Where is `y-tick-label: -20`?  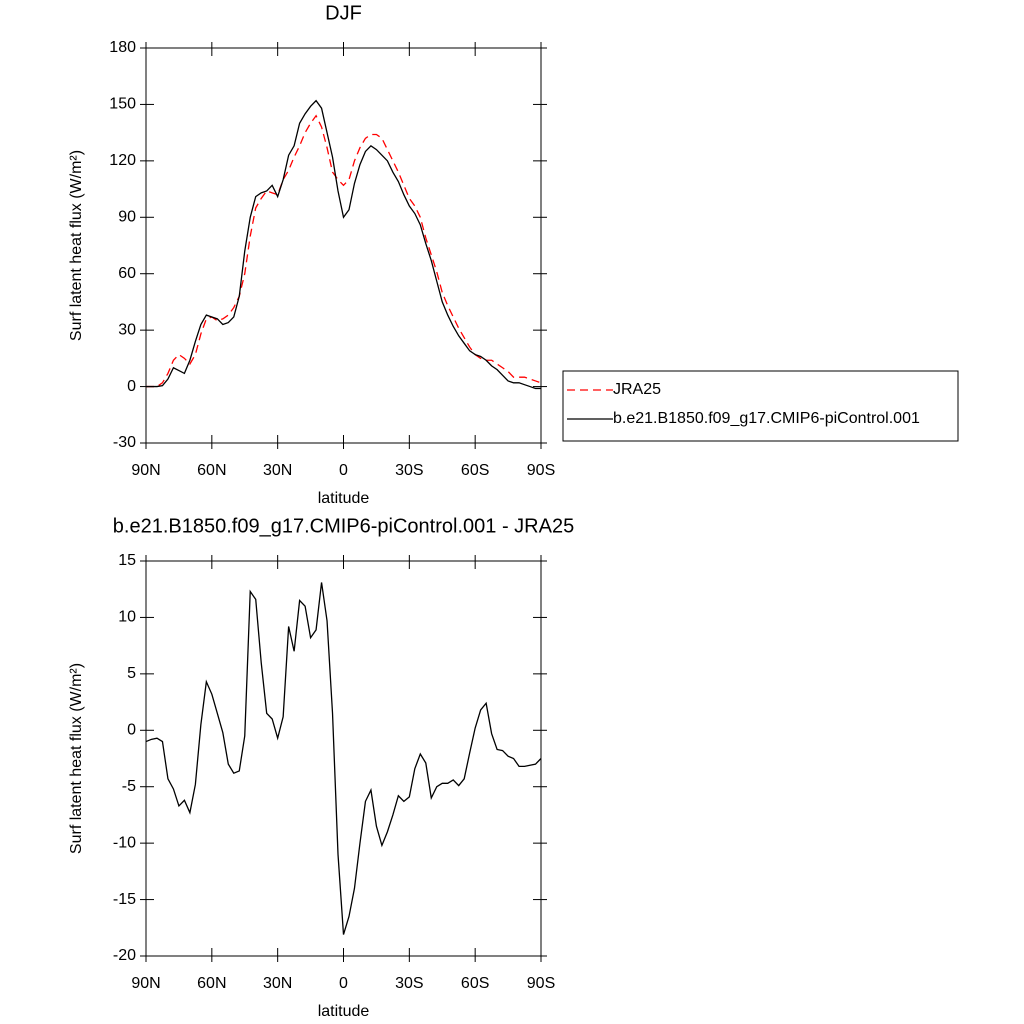 y-tick-label: -20 is located at coordinates (124, 955).